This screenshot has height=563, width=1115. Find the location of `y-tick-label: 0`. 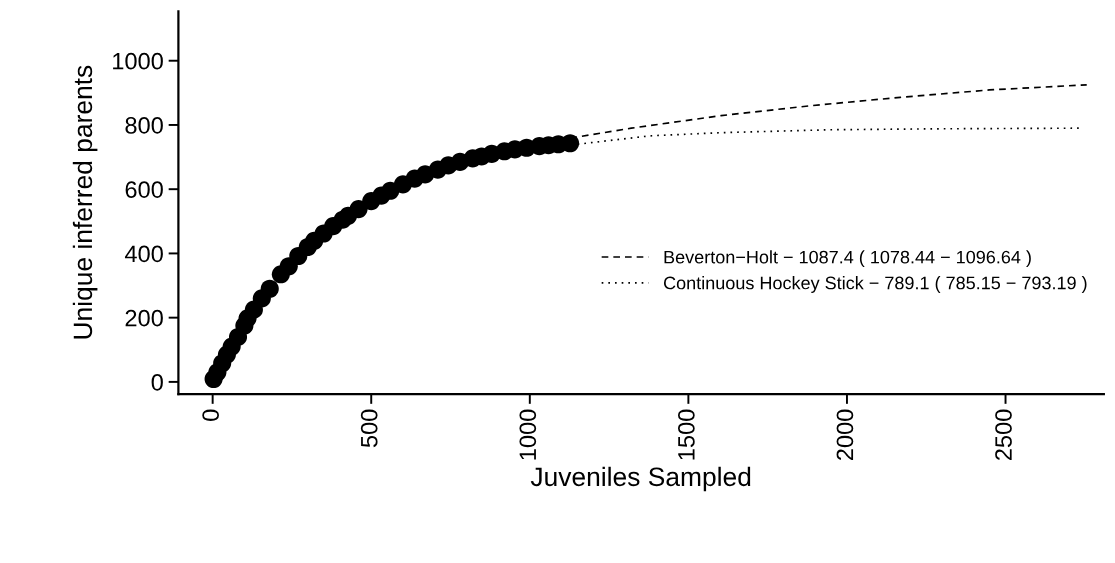

y-tick-label: 0 is located at coordinates (157, 382).